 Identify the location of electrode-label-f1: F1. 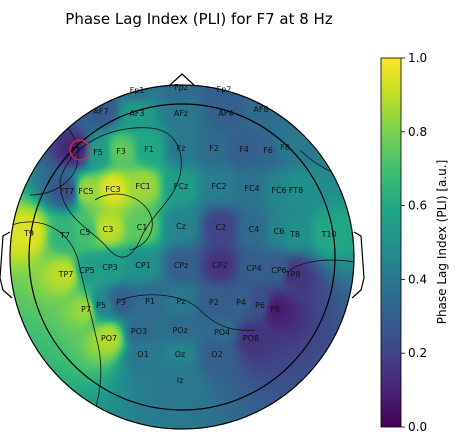
(149, 149).